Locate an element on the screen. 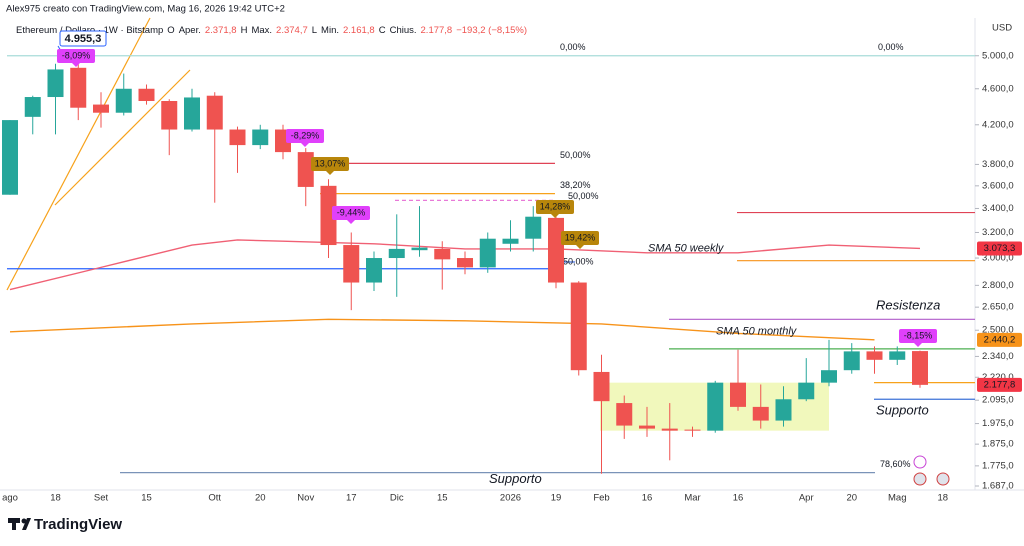 The width and height of the screenshot is (1024, 546). change-label: 19,42% is located at coordinates (580, 237).